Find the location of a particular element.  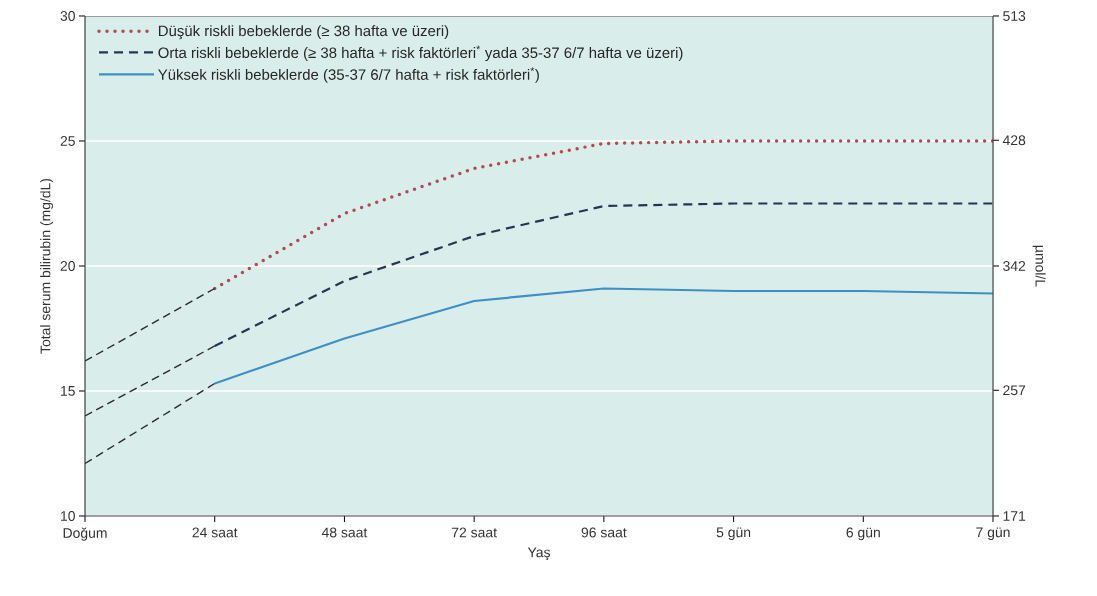

y2-tick-label: 513 is located at coordinates (1014, 16).